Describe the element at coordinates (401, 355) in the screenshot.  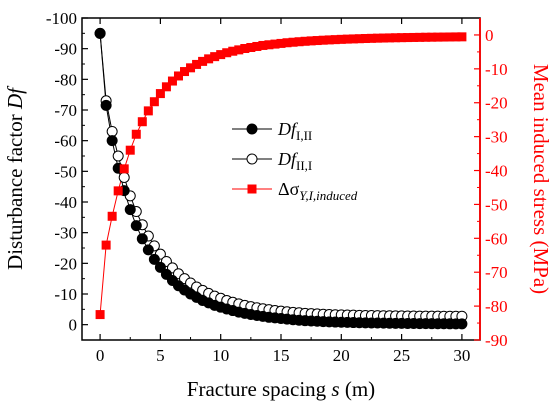
I see `x-tick-label: 25` at that location.